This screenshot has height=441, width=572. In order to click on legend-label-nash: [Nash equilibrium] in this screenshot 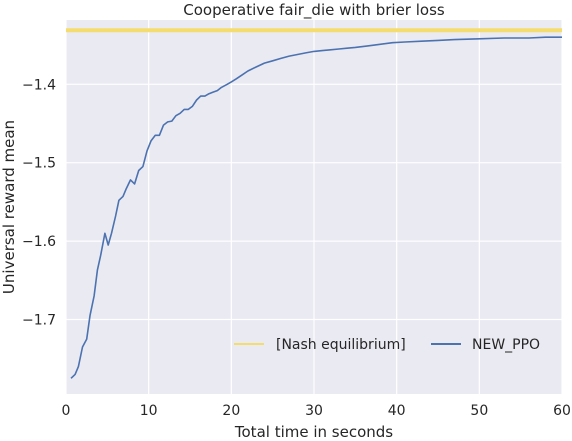, I will do `click(341, 345)`.